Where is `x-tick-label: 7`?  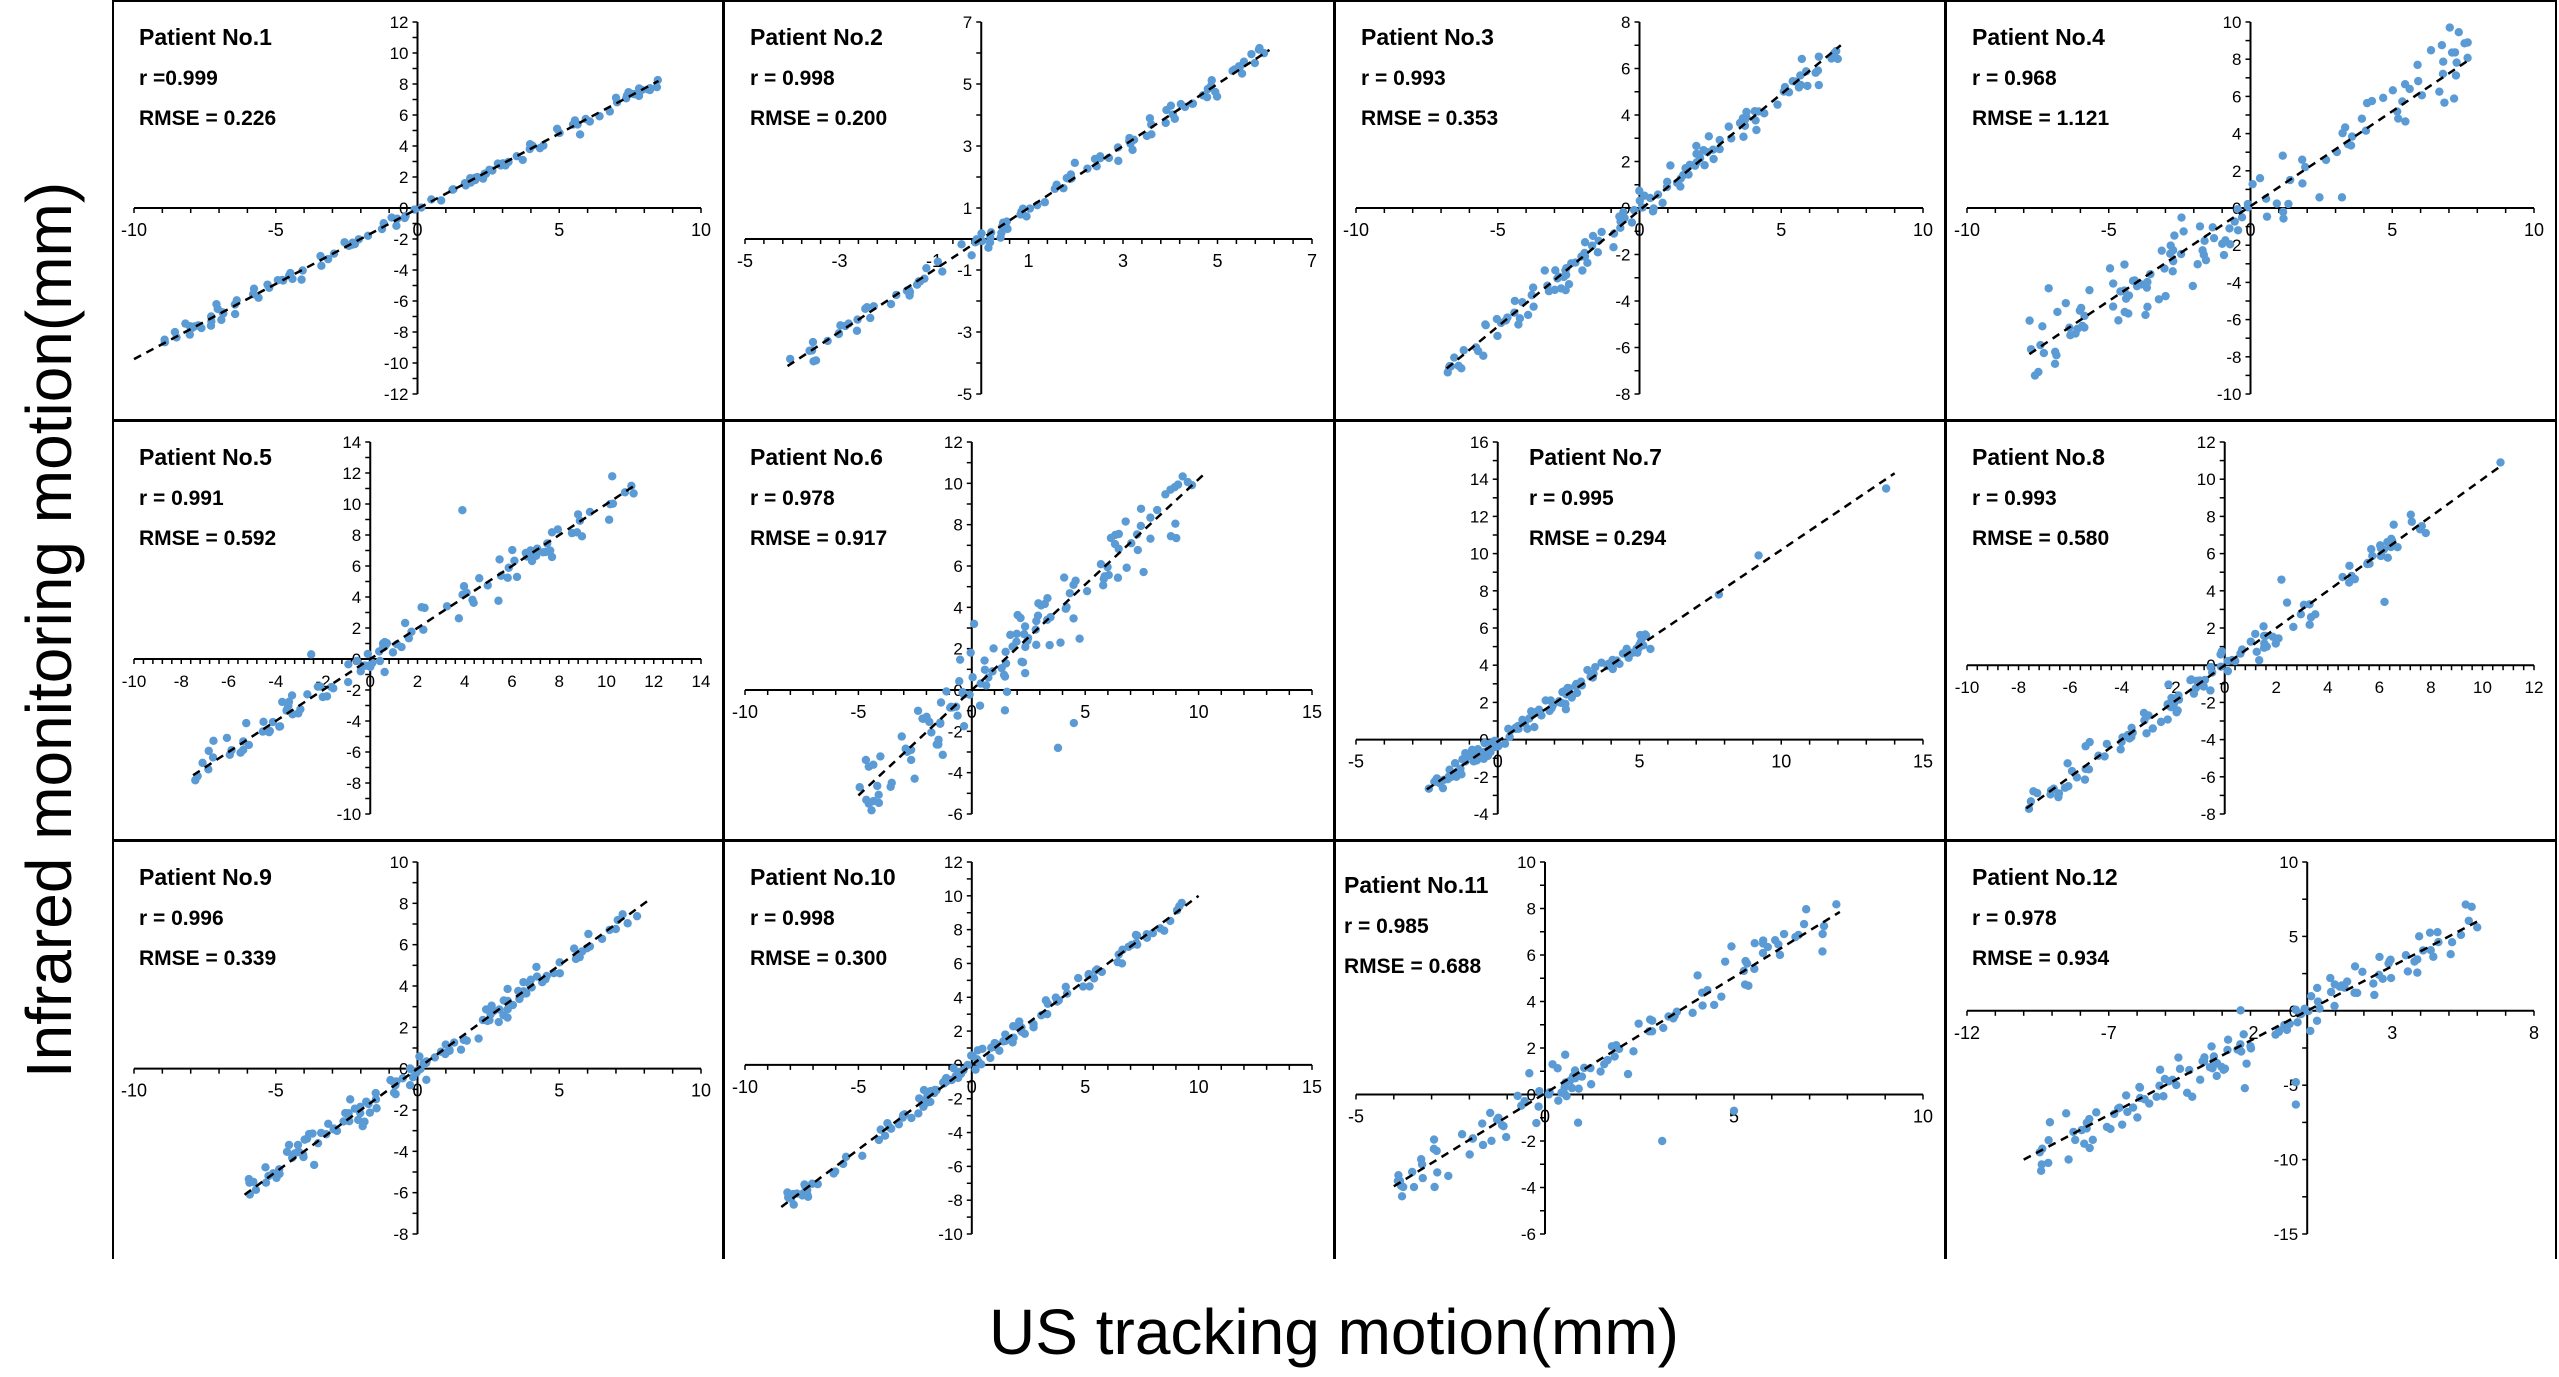
x-tick-label: 7 is located at coordinates (1312, 261).